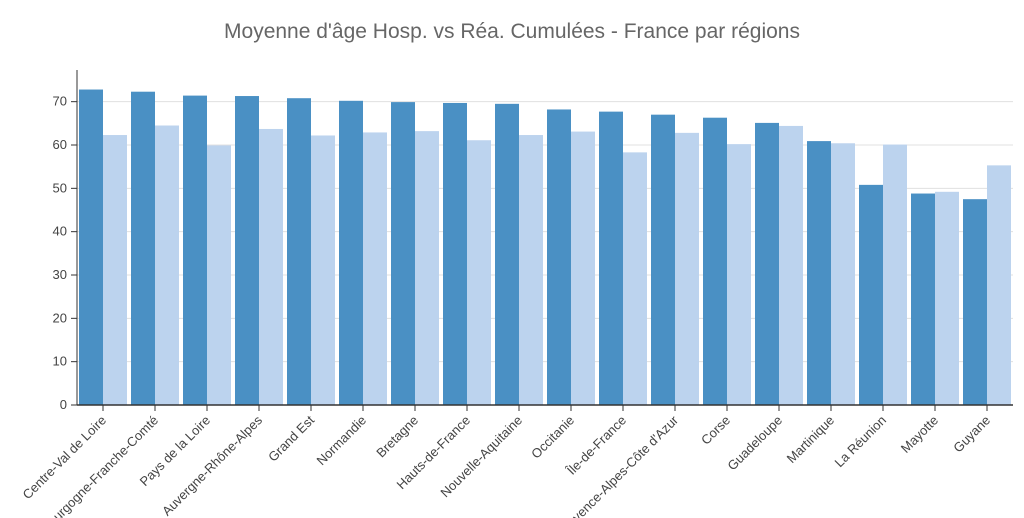  Describe the element at coordinates (715, 430) in the screenshot. I see `category-label: Corse` at that location.